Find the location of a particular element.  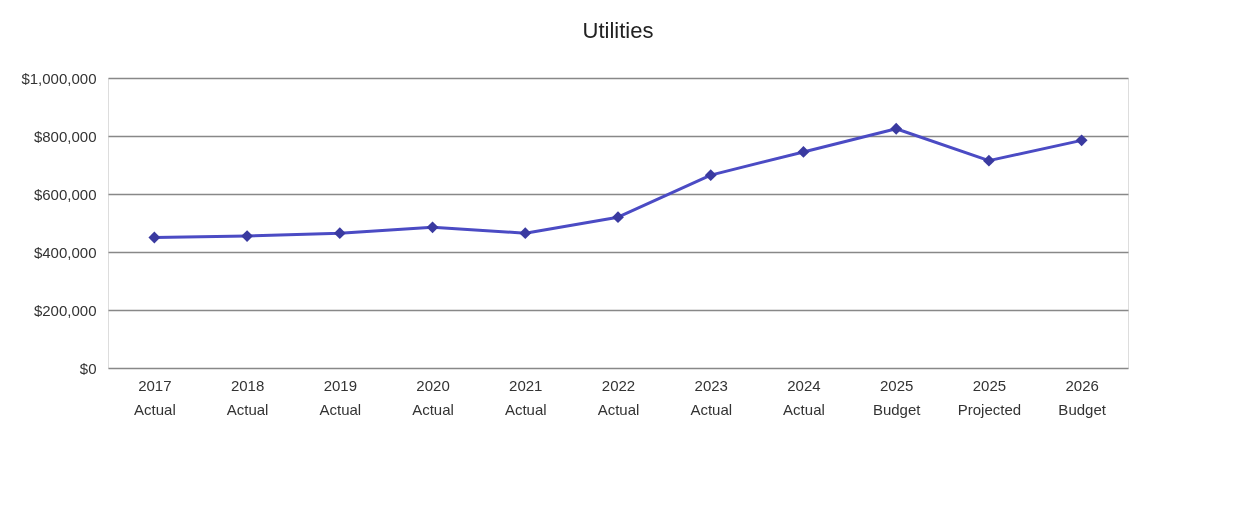

y-tick-label: $200,000 is located at coordinates (65, 310).